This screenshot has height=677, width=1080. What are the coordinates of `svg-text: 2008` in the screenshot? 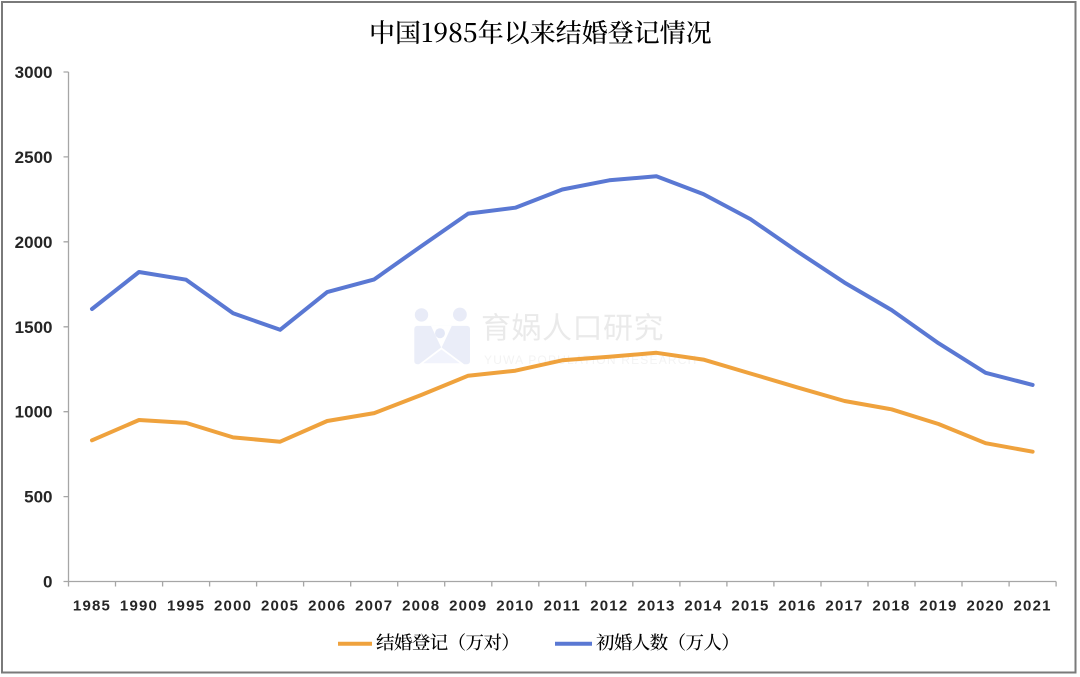 It's located at (421, 606).